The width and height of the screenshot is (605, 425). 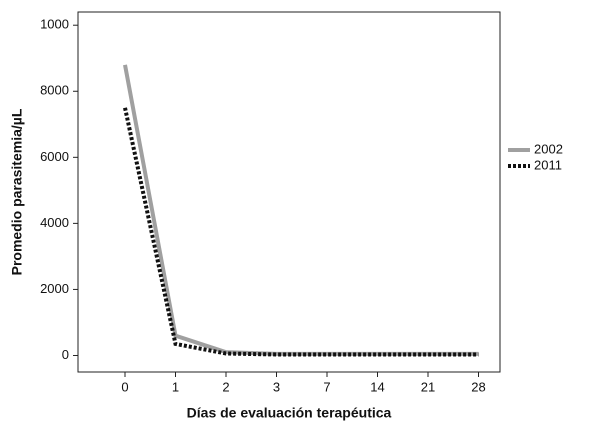 What do you see at coordinates (54, 222) in the screenshot?
I see `y-tick-label: 4000` at bounding box center [54, 222].